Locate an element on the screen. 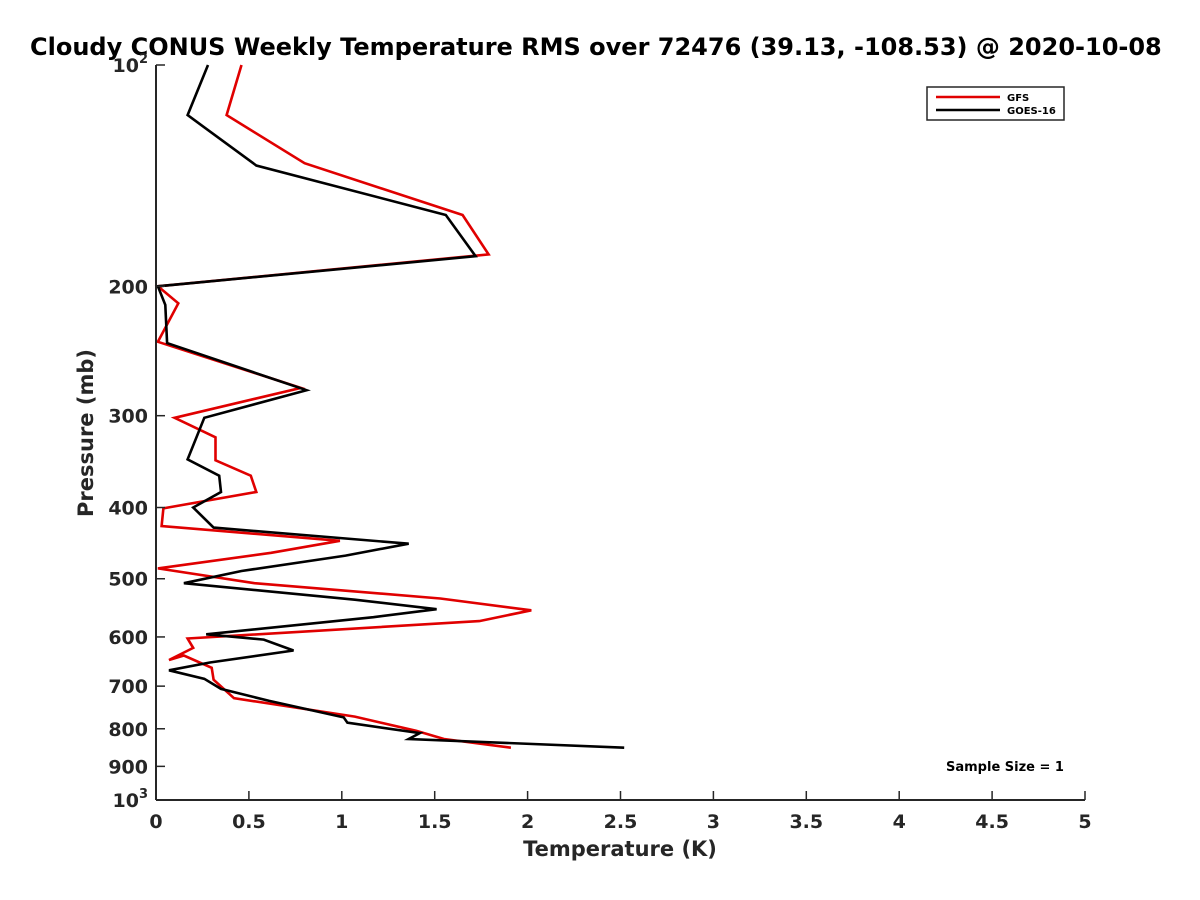  y-axis-label: Pressure (mb) is located at coordinates (86, 433).